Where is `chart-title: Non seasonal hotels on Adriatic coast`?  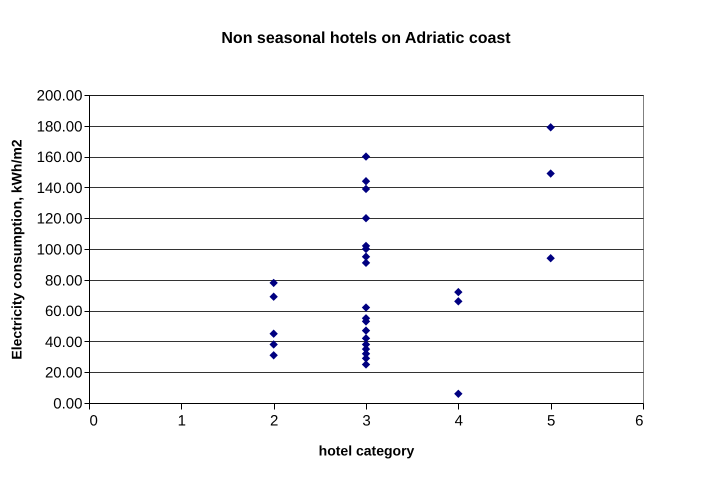
chart-title: Non seasonal hotels on Adriatic coast is located at coordinates (366, 38).